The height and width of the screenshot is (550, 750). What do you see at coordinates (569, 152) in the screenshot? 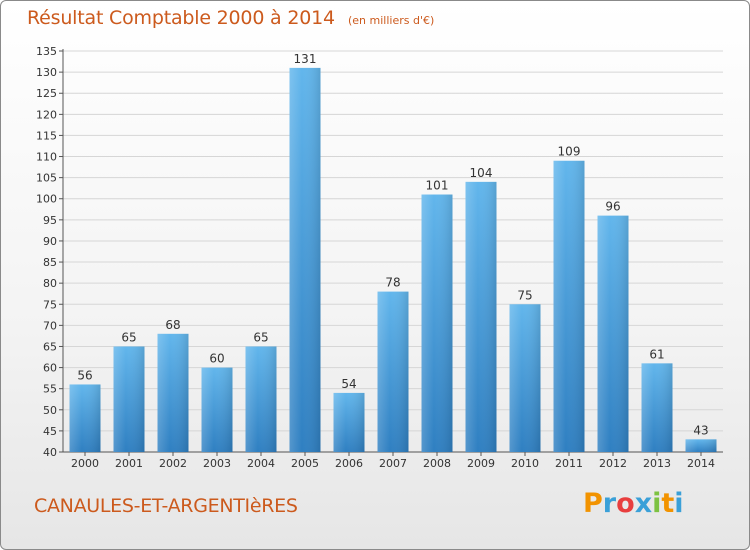
I see `bar-value-label: 109` at bounding box center [569, 152].